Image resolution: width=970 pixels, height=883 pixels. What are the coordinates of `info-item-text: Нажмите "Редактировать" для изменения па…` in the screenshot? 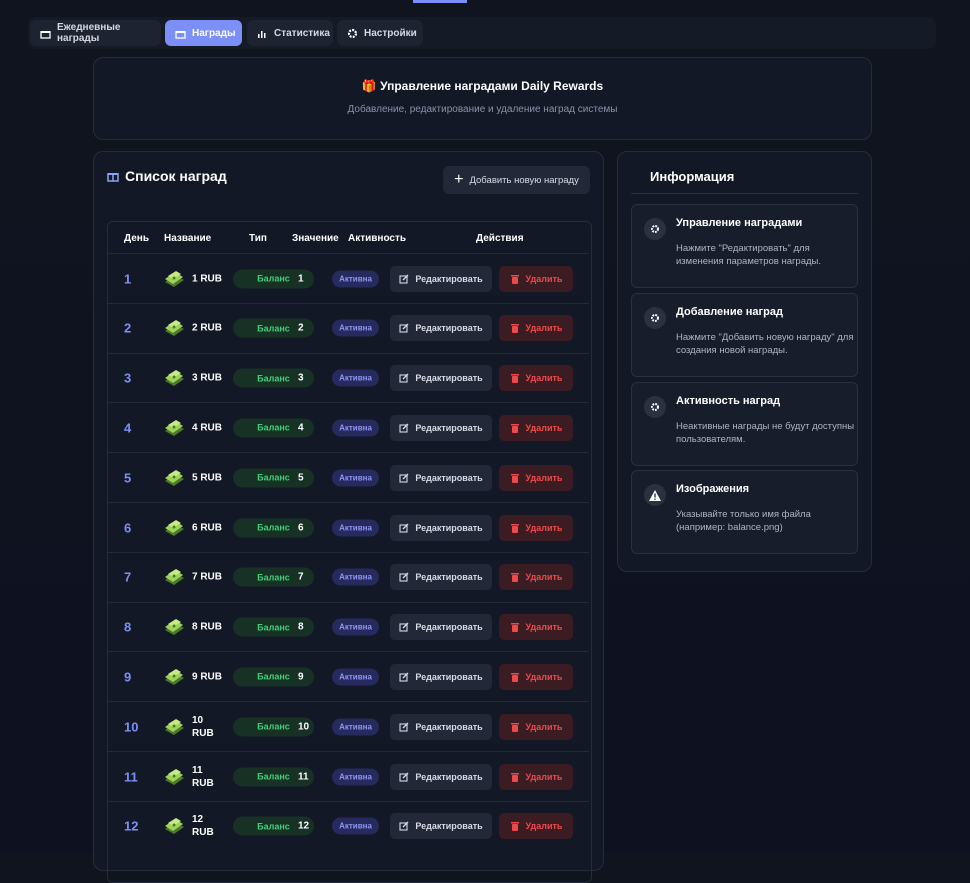 It's located at (749, 255).